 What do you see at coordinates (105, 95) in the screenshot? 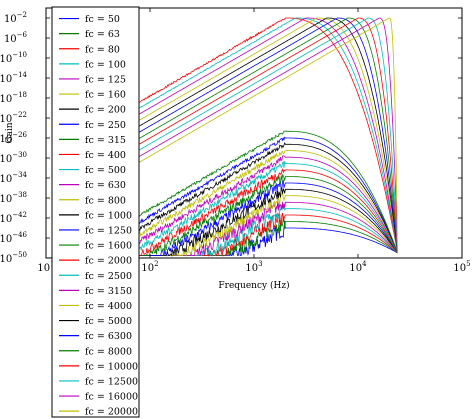
I see `legend-label: fc = 160` at bounding box center [105, 95].